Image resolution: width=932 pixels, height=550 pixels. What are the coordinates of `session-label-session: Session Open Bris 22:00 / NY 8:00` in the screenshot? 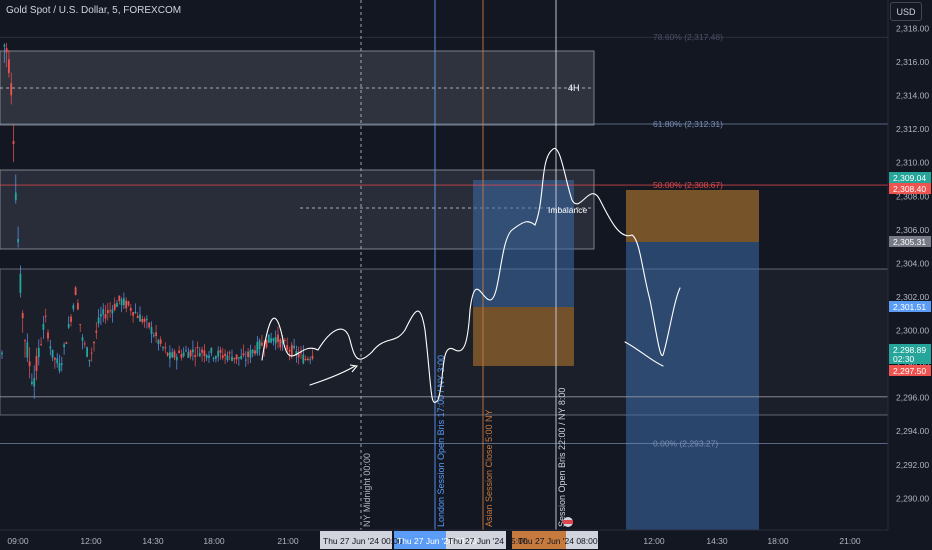 It's located at (562, 457).